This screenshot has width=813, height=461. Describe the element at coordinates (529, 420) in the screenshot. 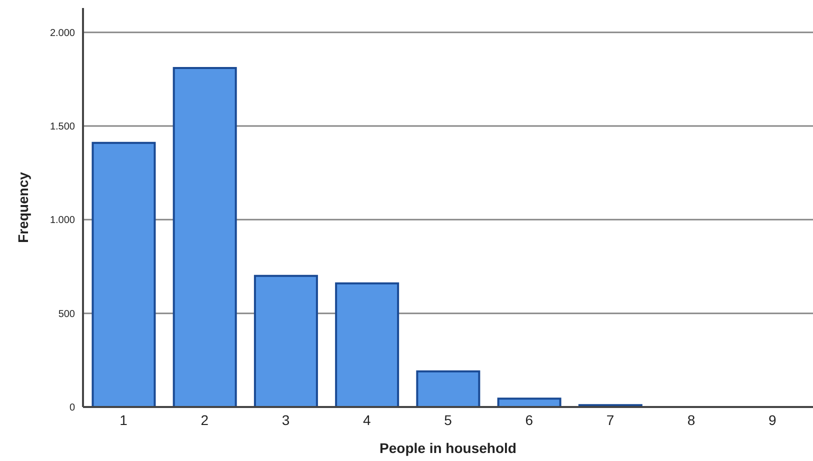

I see `x-tick-label: 6` at that location.